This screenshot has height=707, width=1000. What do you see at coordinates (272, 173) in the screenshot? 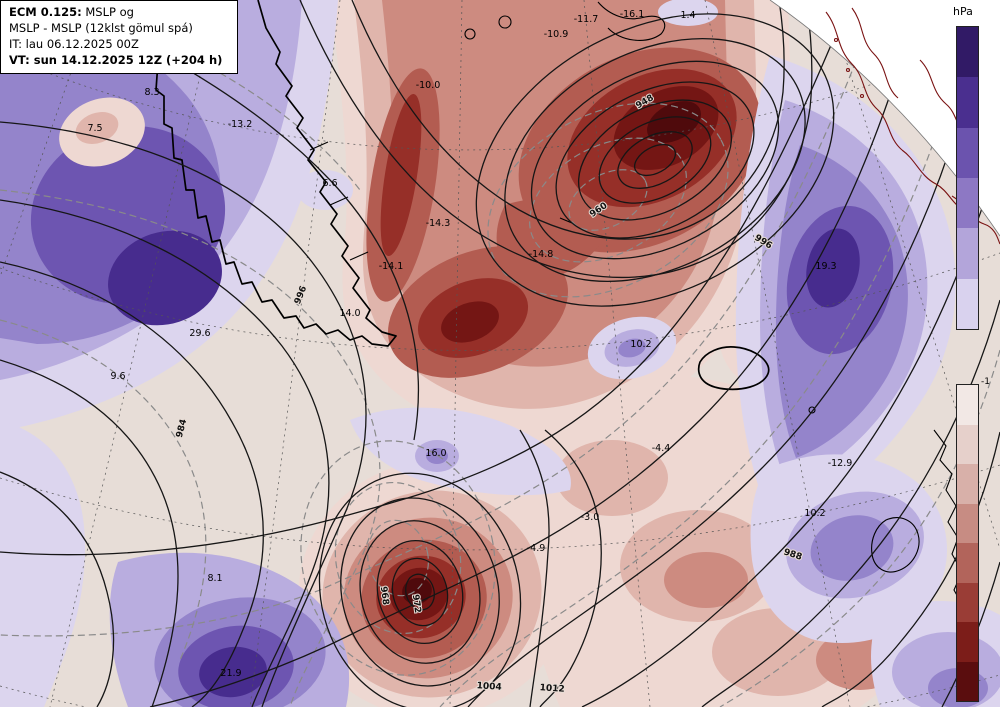
I see `greenland-coastline` at bounding box center [272, 173].